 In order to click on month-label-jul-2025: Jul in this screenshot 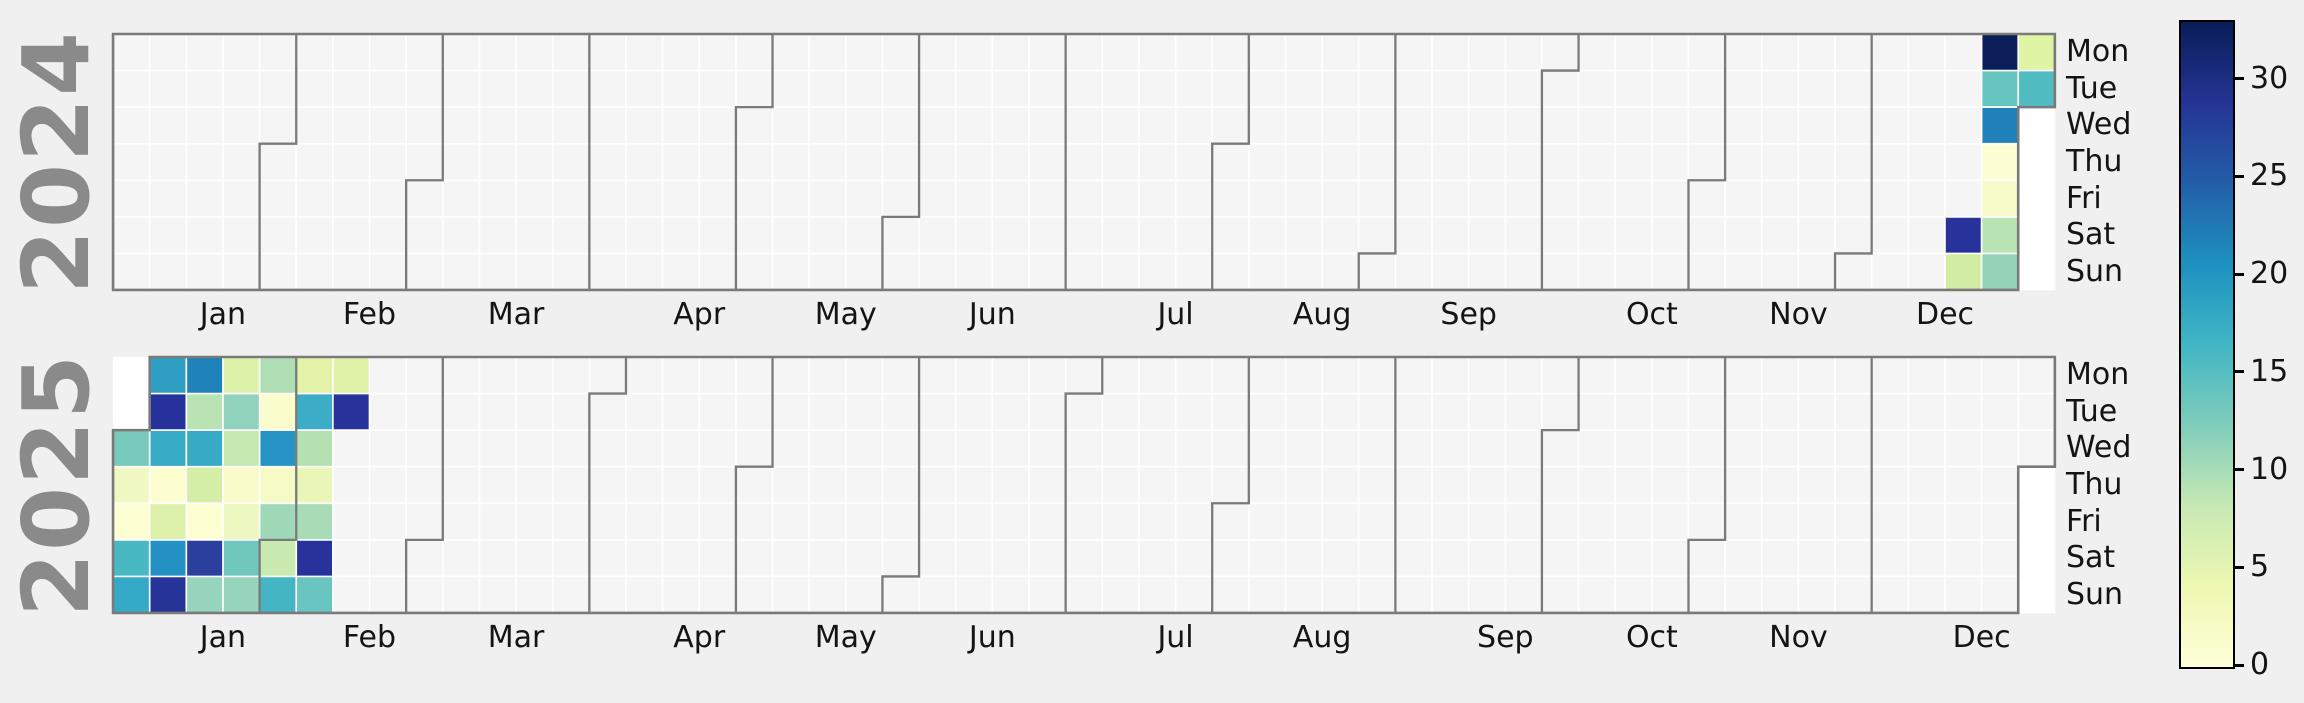, I will do `click(1175, 637)`.